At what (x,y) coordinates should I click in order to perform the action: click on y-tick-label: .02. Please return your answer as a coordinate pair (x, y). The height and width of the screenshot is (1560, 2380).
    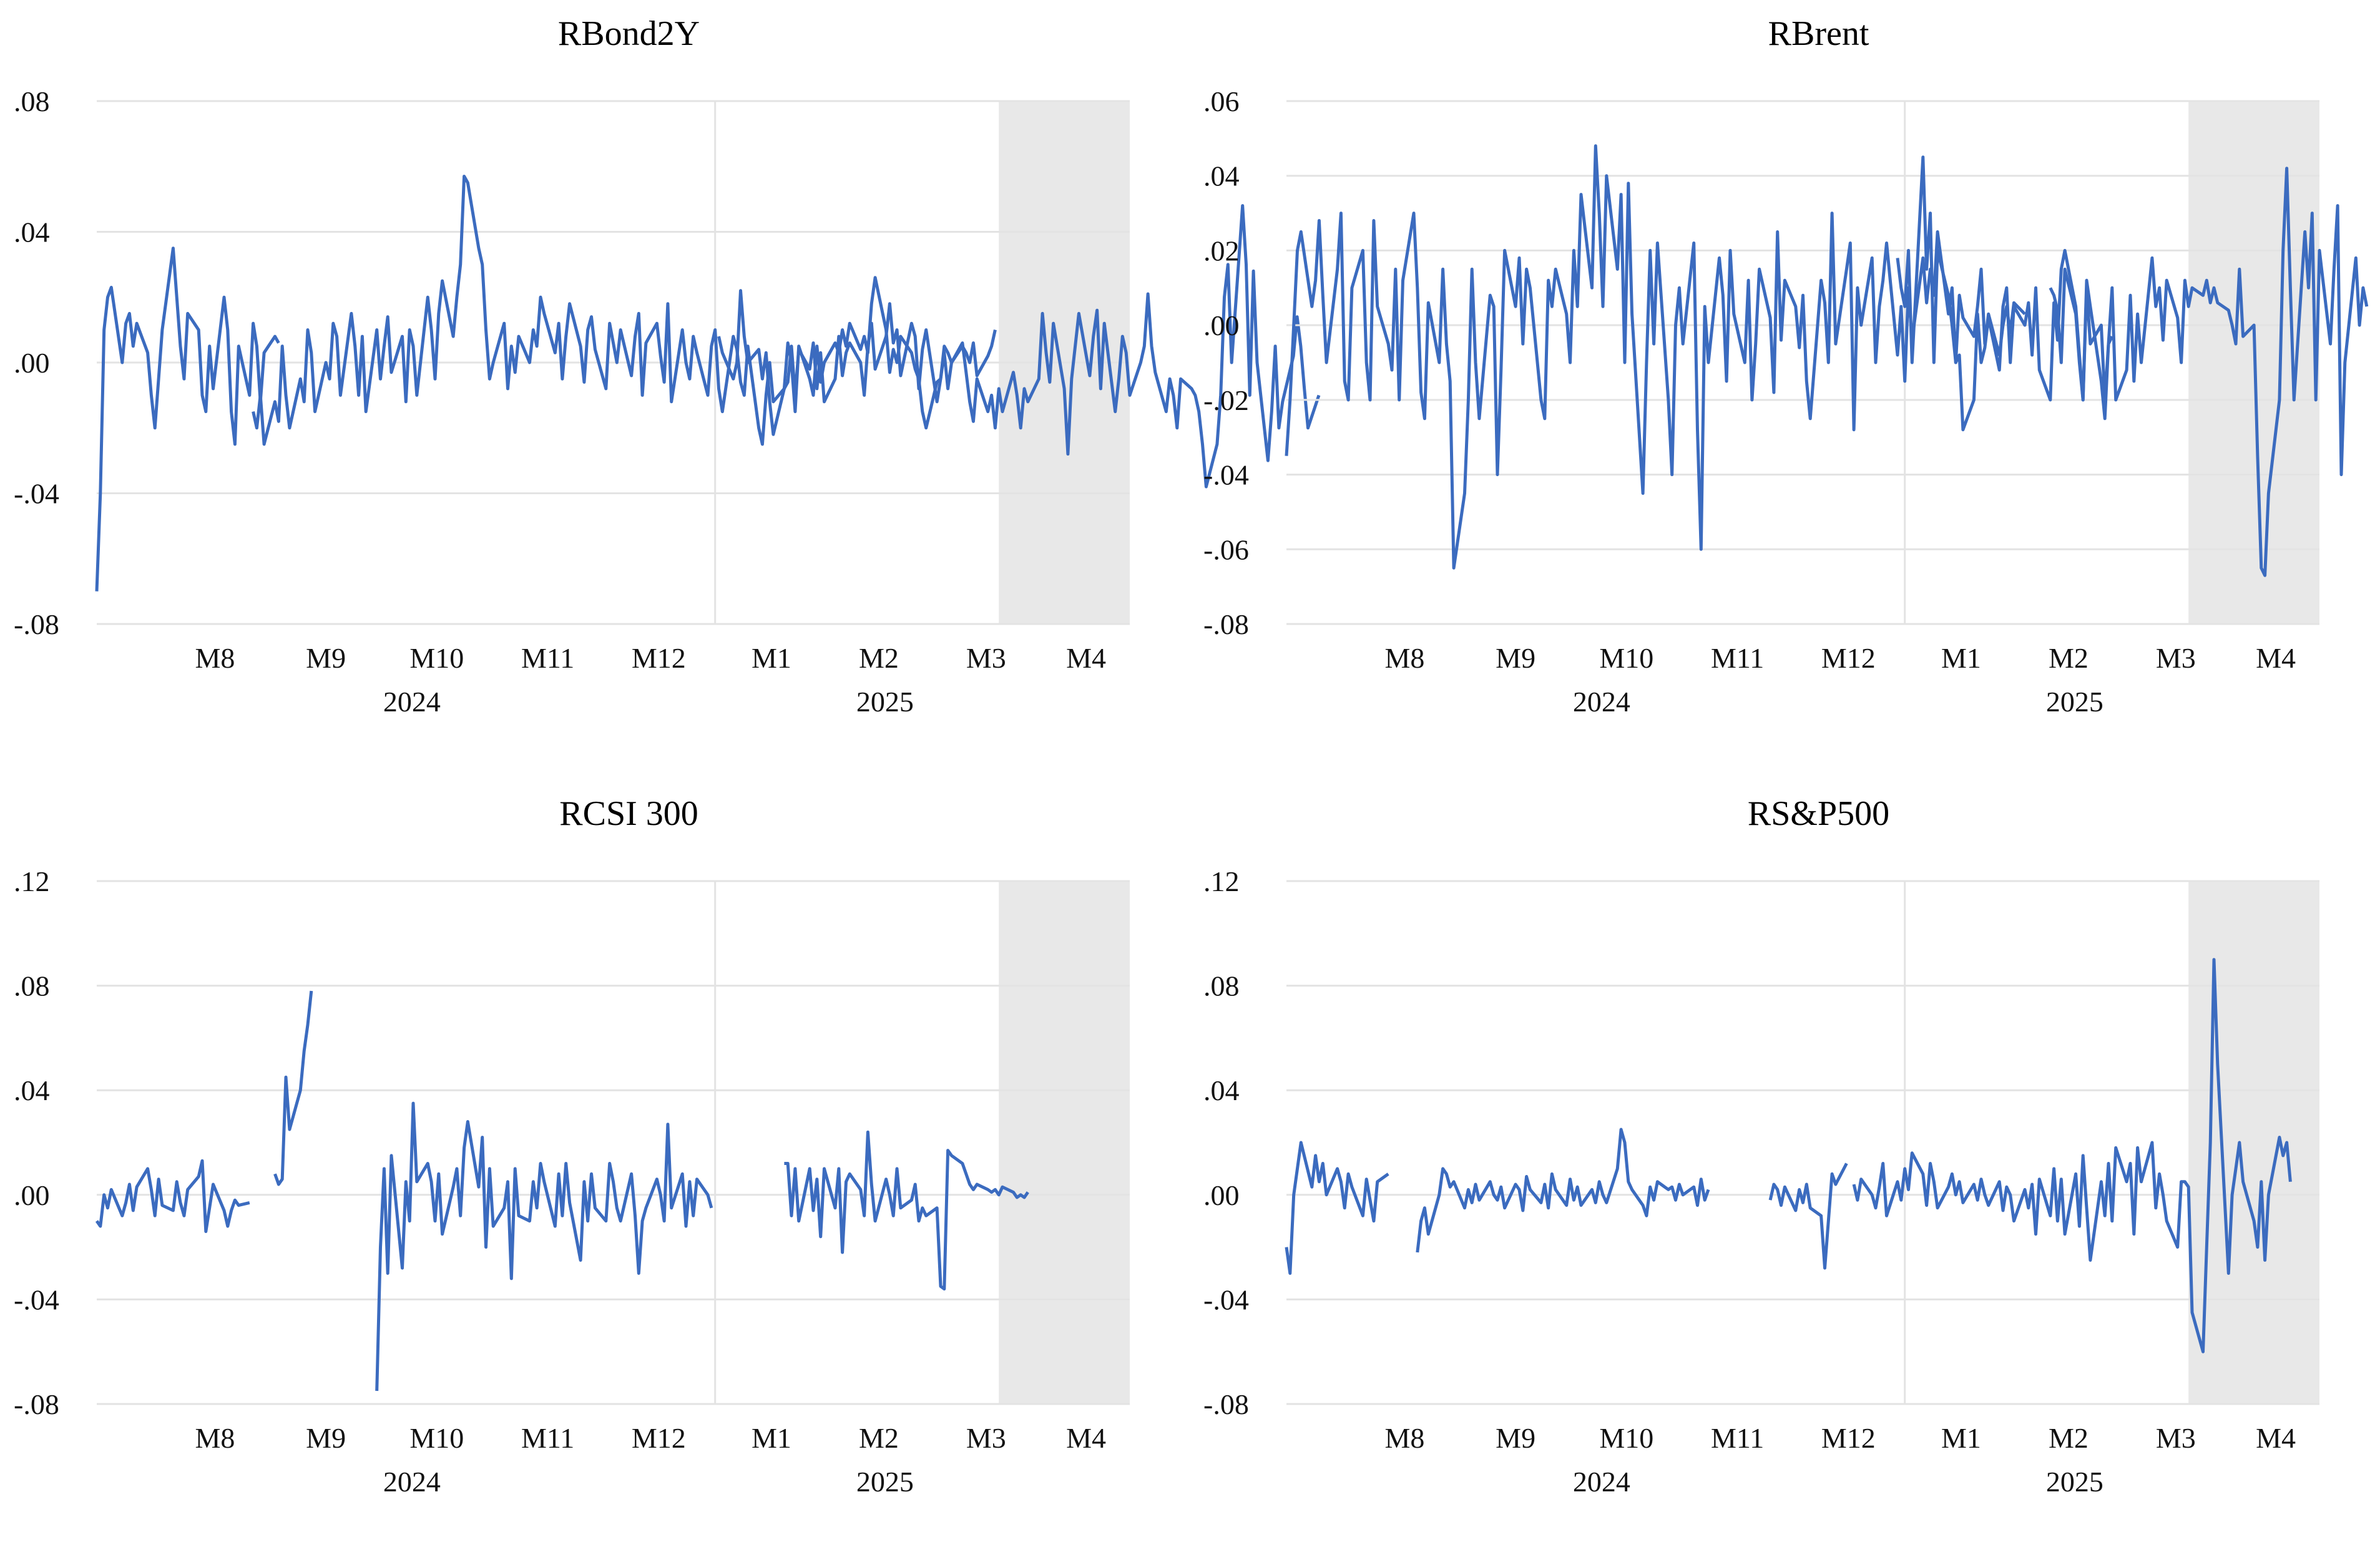
    Looking at the image, I should click on (1221, 251).